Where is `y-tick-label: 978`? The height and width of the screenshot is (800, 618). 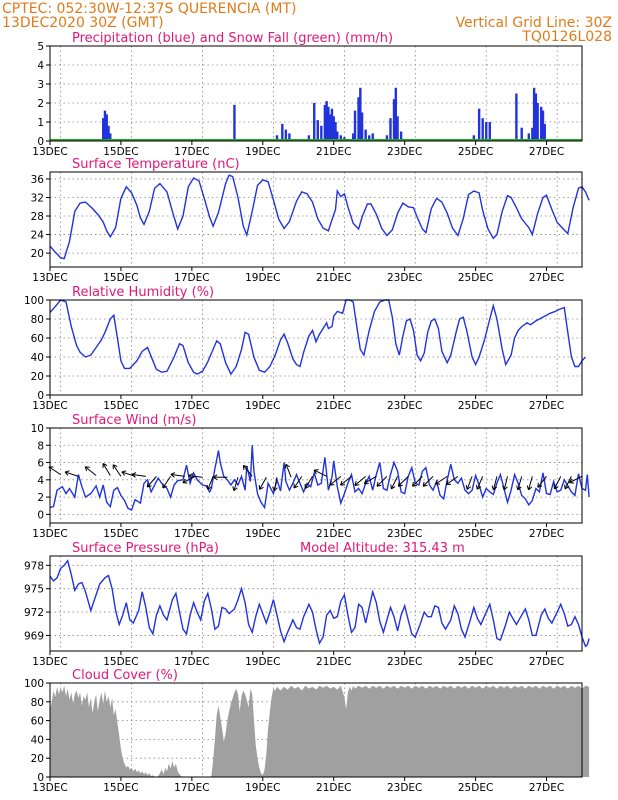 y-tick-label: 978 is located at coordinates (34, 566).